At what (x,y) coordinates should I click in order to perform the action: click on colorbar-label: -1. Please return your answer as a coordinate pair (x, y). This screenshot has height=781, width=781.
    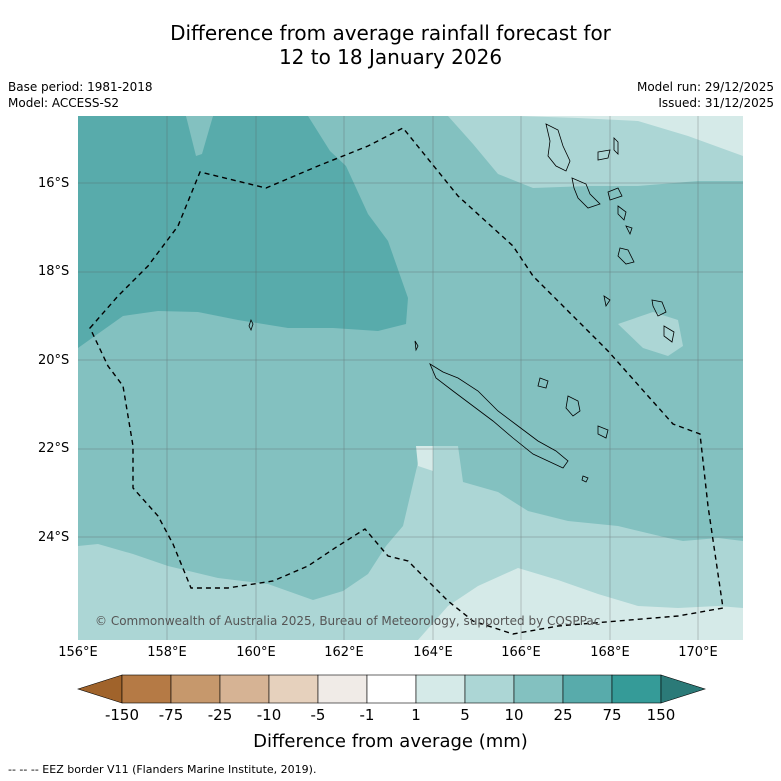
    Looking at the image, I should click on (367, 715).